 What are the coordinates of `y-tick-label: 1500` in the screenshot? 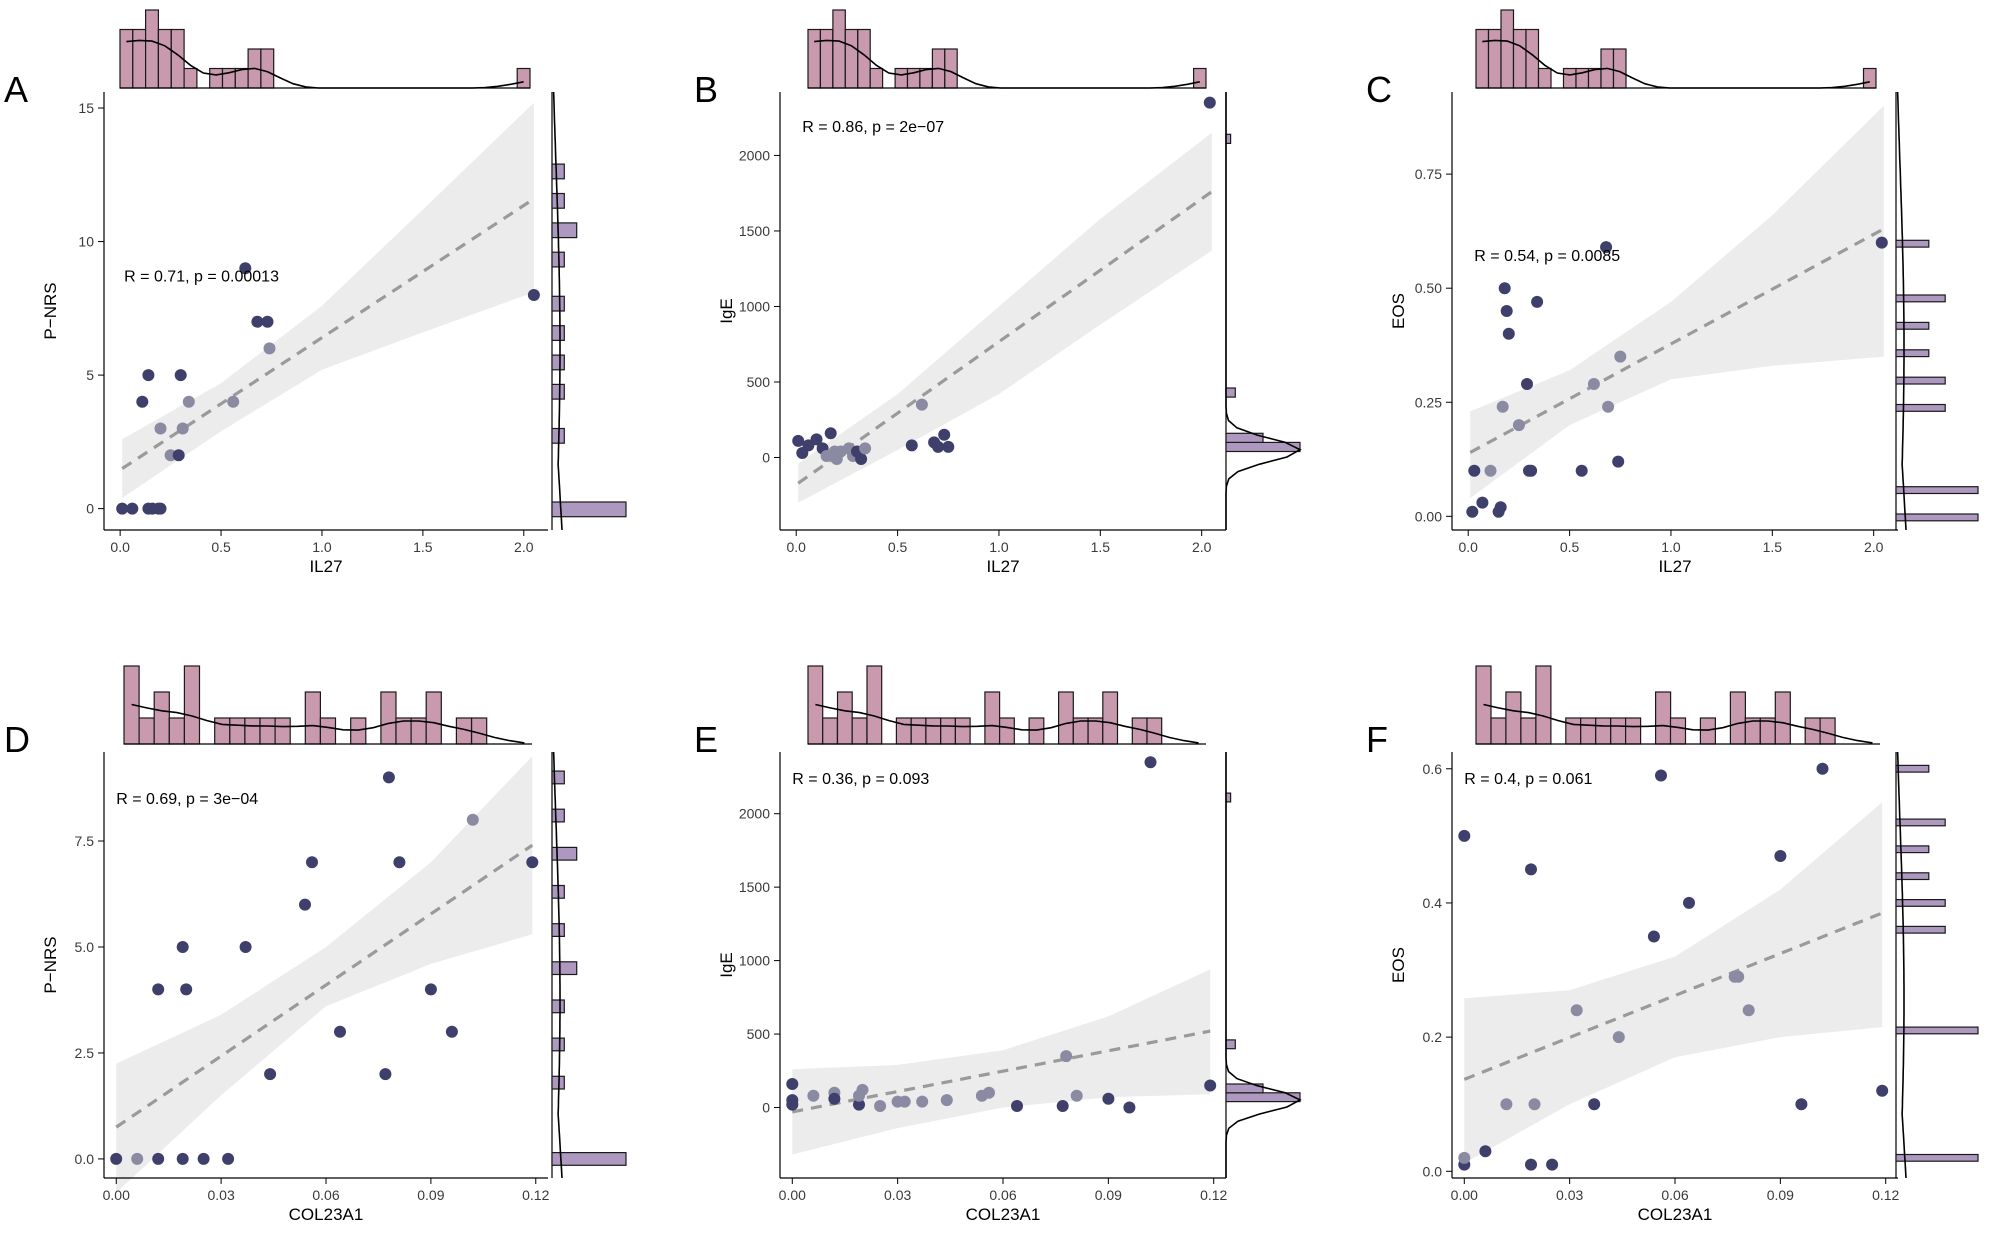 It's located at (754, 887).